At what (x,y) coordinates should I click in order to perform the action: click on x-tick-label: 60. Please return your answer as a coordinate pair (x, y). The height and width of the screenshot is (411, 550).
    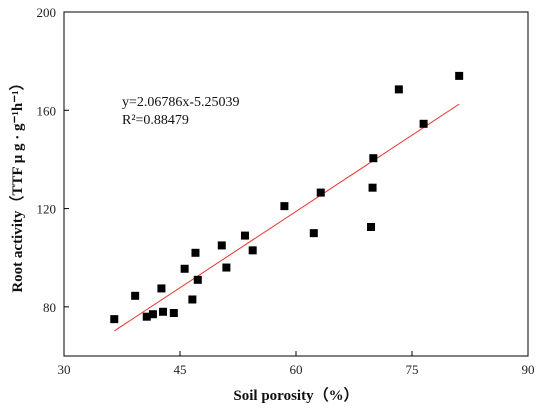
    Looking at the image, I should click on (296, 369).